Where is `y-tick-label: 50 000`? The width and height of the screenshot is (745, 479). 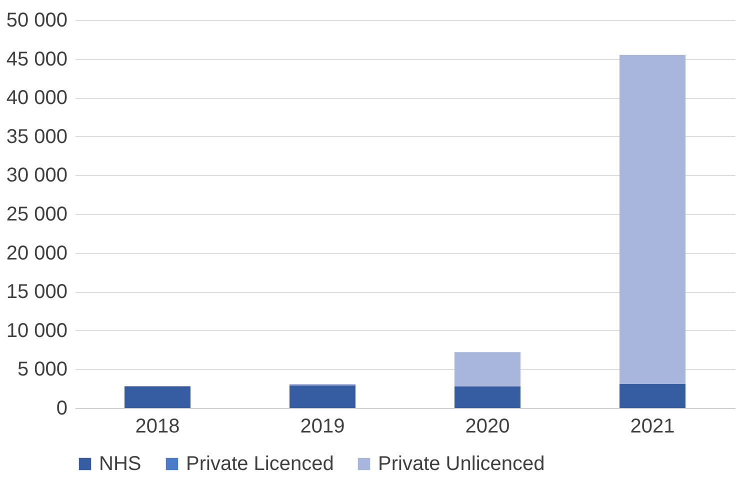
y-tick-label: 50 000 is located at coordinates (37, 21).